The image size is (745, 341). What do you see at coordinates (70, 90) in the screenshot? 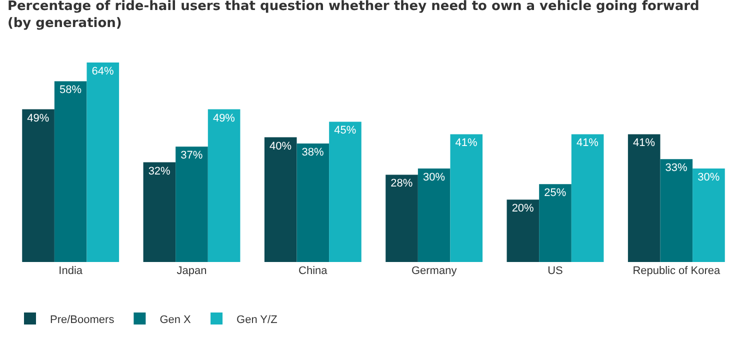
I see `data-label: 58%` at bounding box center [70, 90].